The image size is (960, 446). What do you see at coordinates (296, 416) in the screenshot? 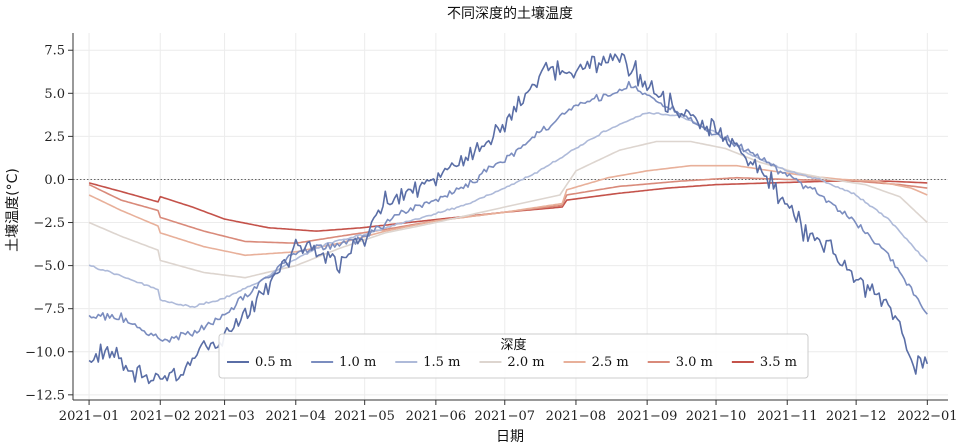
I see `x-tick-label: 2021−04` at bounding box center [296, 416].